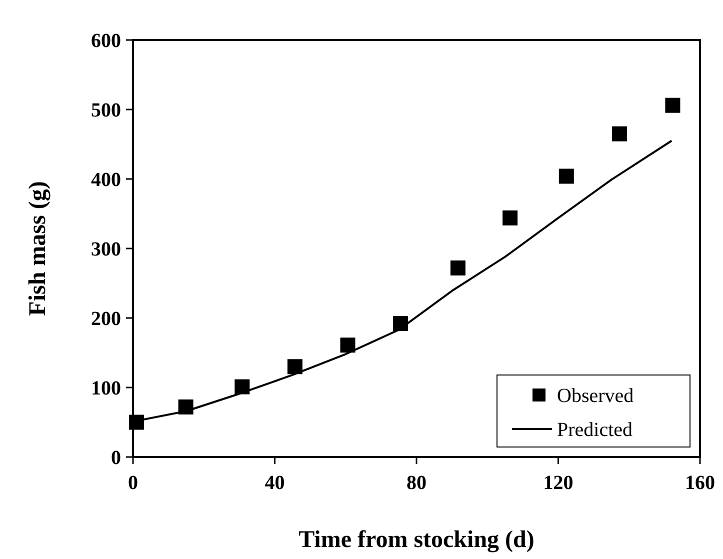 The image size is (723, 559). What do you see at coordinates (106, 41) in the screenshot?
I see `y-tick-label: 600` at bounding box center [106, 41].